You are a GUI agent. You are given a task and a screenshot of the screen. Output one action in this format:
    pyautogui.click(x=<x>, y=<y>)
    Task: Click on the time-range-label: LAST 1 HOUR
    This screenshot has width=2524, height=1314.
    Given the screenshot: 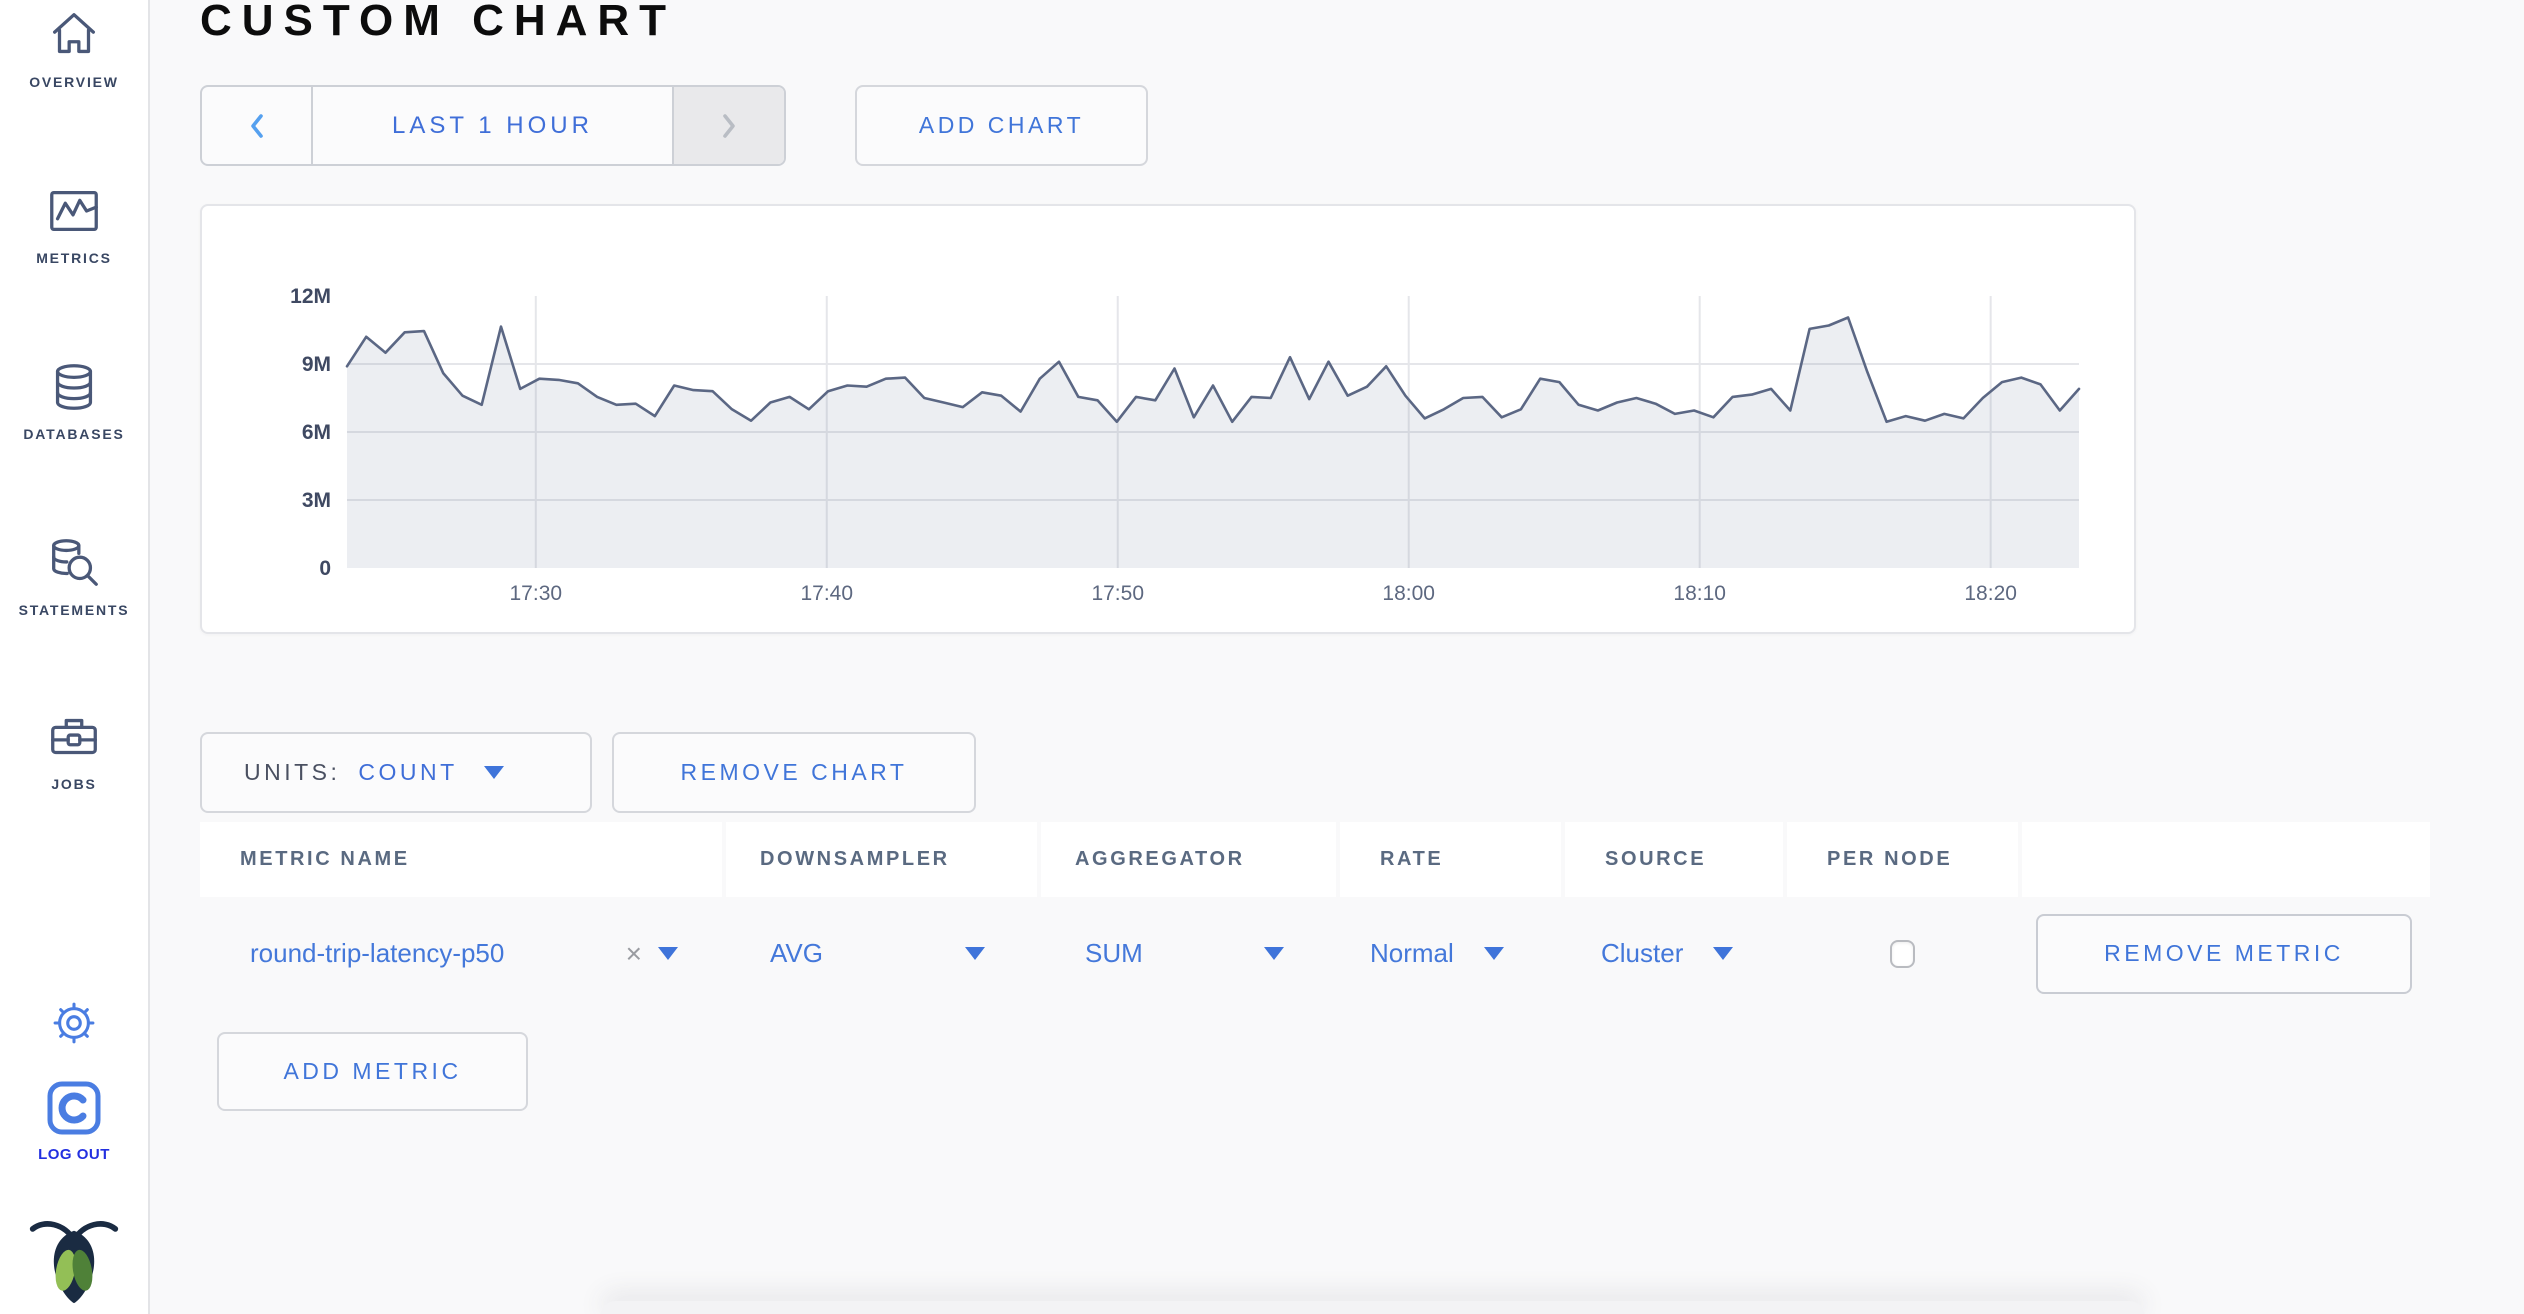 What is the action you would take?
    pyautogui.click(x=492, y=125)
    